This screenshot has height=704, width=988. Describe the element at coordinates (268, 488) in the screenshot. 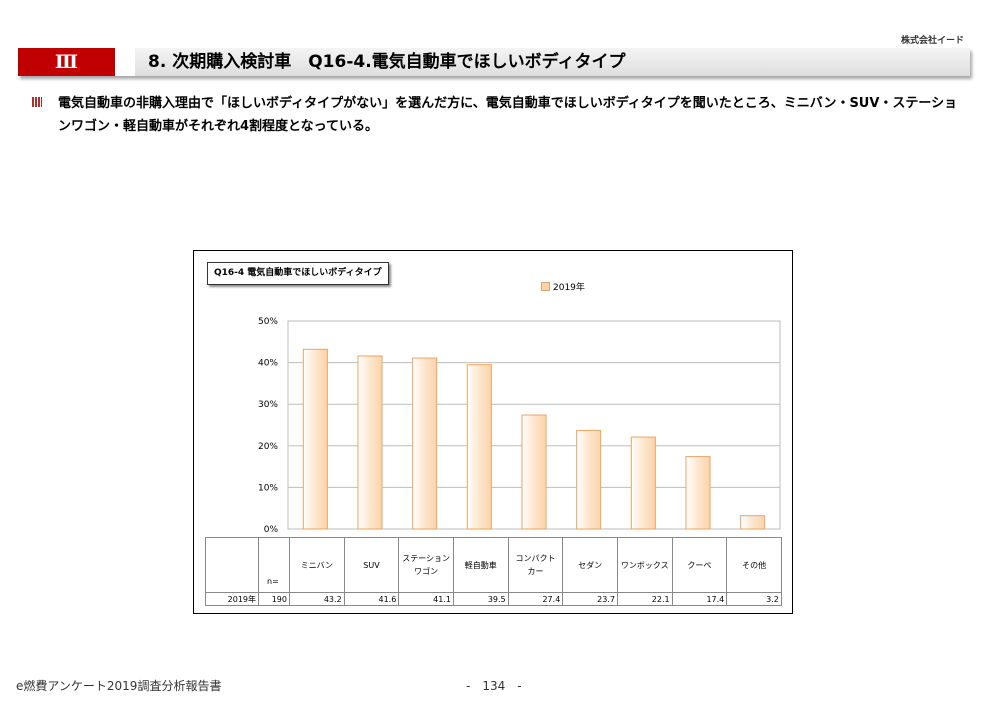

I see `y-tick-label: 10%` at that location.